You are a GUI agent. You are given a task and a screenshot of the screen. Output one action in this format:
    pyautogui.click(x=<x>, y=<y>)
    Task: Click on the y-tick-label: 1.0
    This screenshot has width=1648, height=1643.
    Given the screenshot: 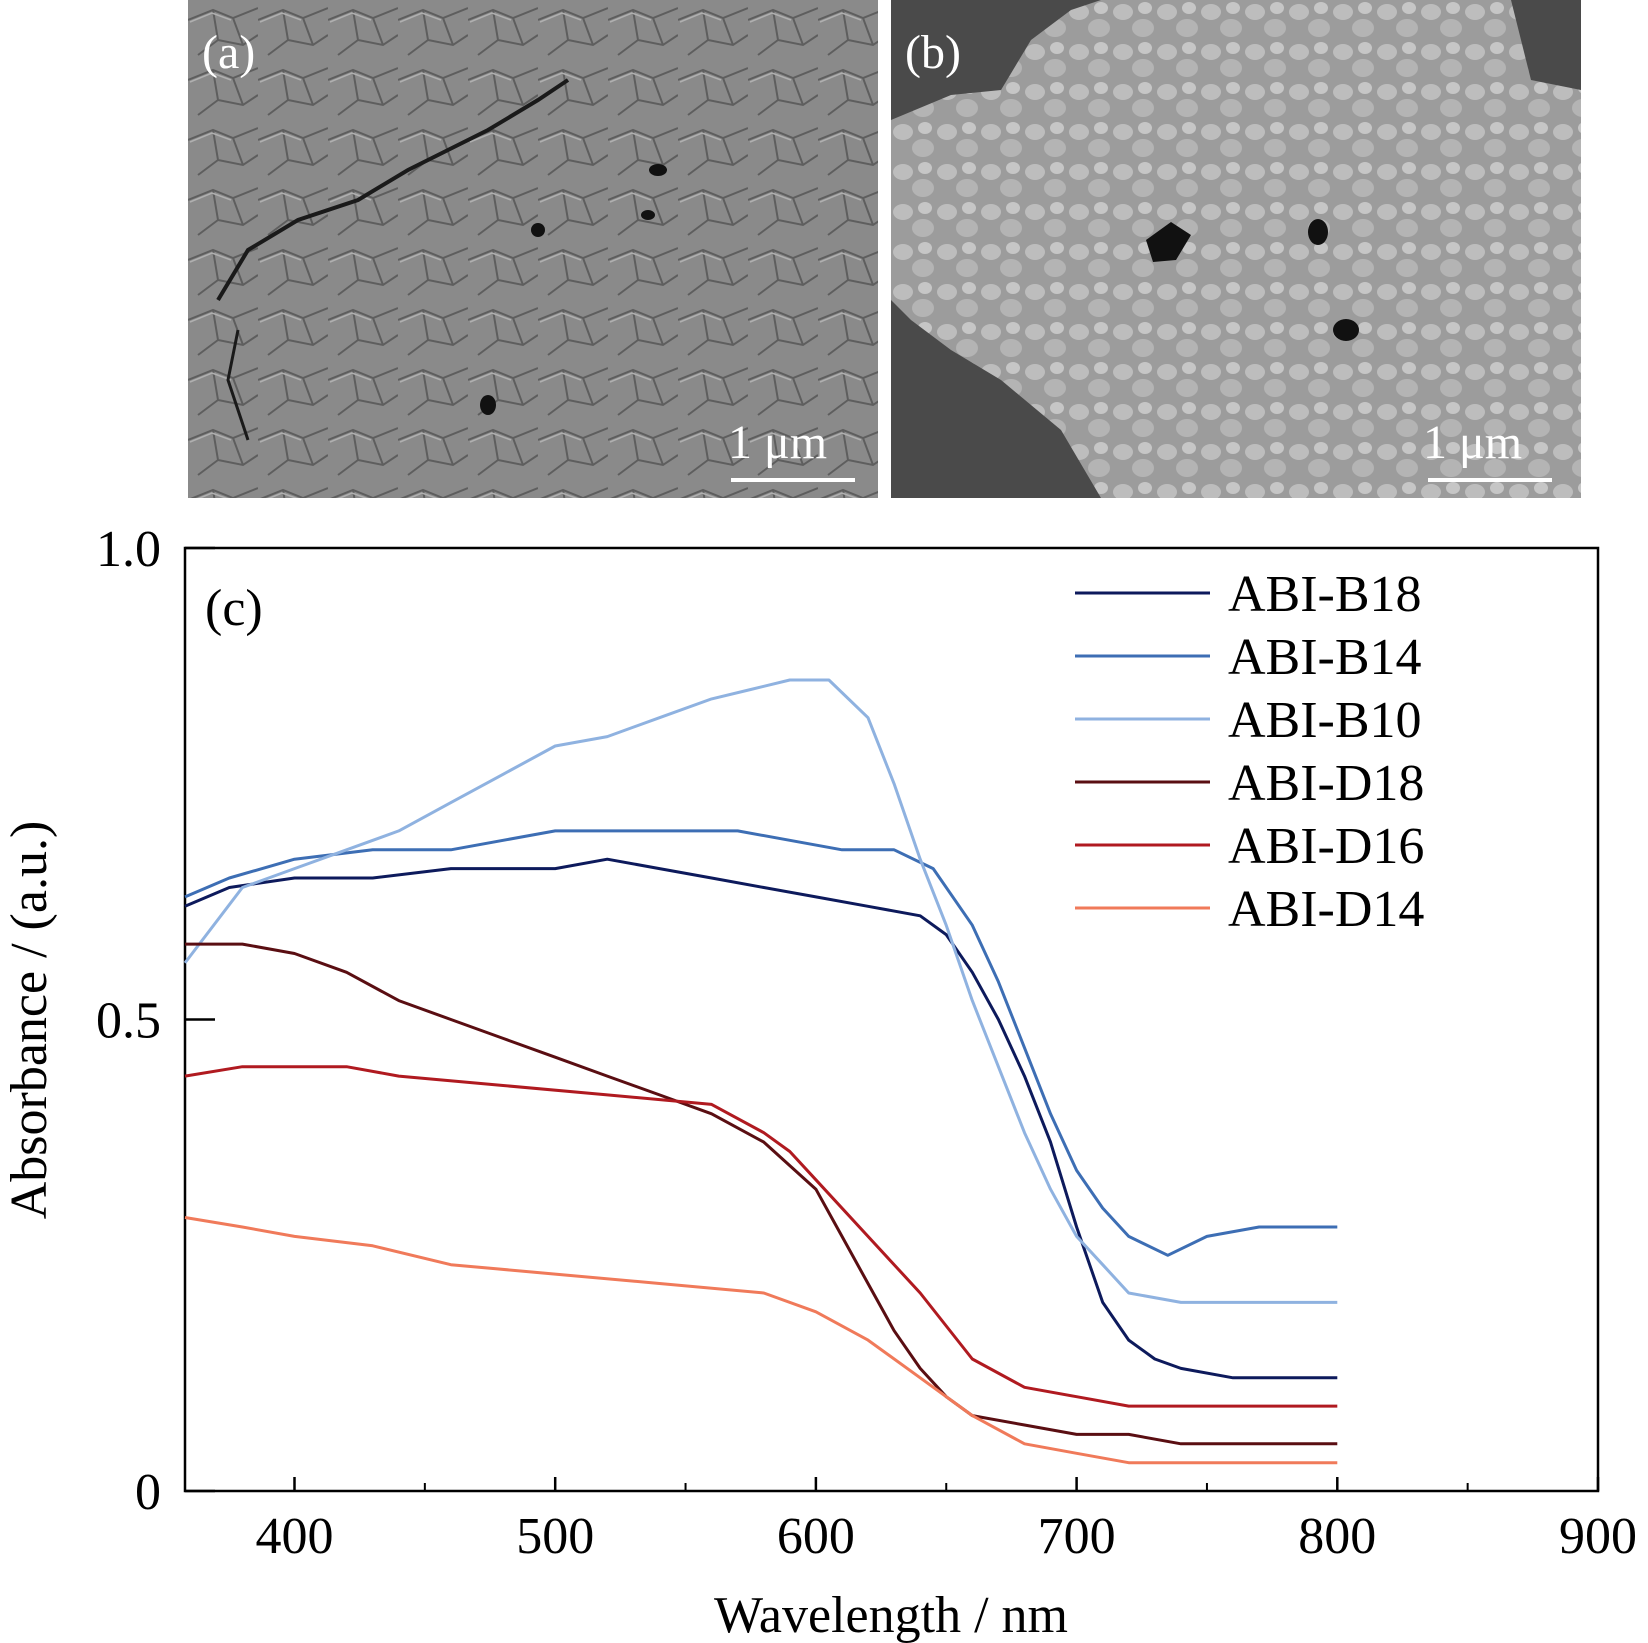 What is the action you would take?
    pyautogui.click(x=128, y=549)
    